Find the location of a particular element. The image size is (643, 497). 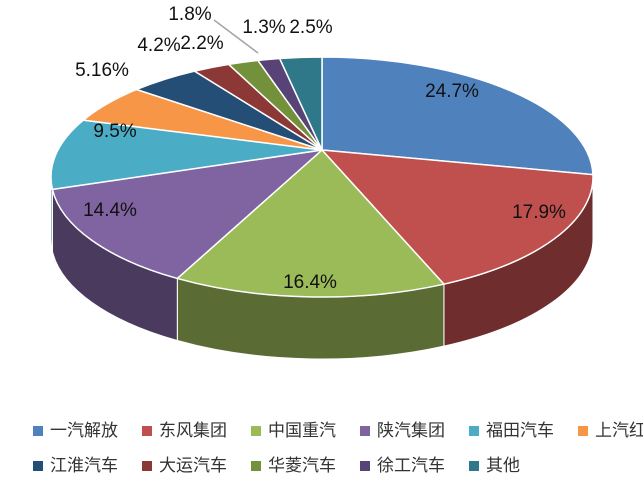

slice-percent-label-9: 1.3% is located at coordinates (263, 27).